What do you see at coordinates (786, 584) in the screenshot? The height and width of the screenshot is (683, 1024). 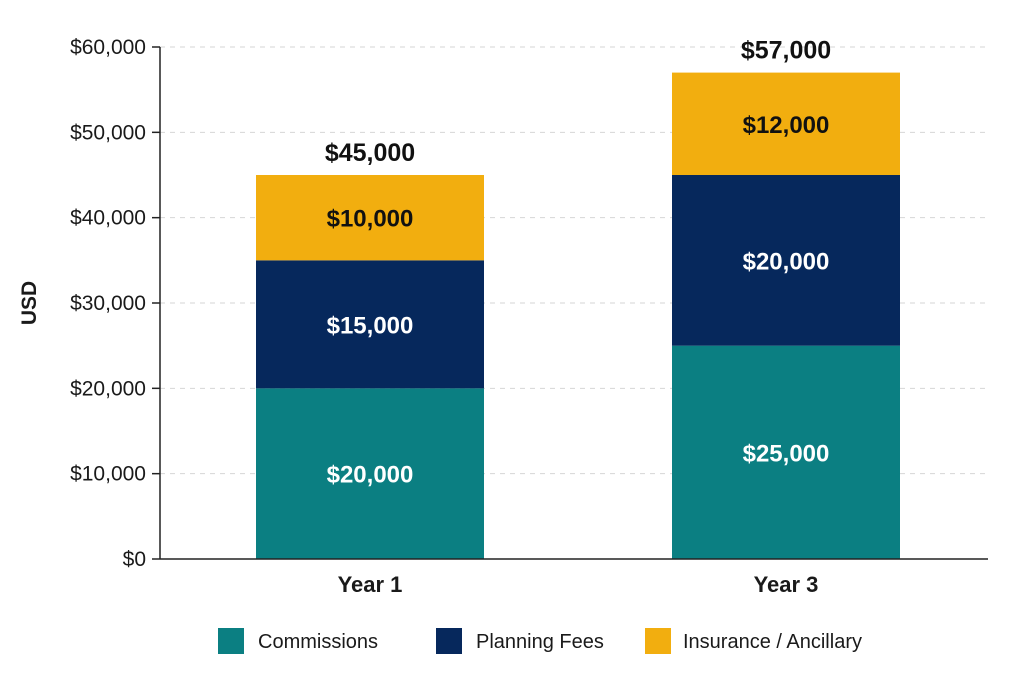 I see `x-category-label: Year 3` at bounding box center [786, 584].